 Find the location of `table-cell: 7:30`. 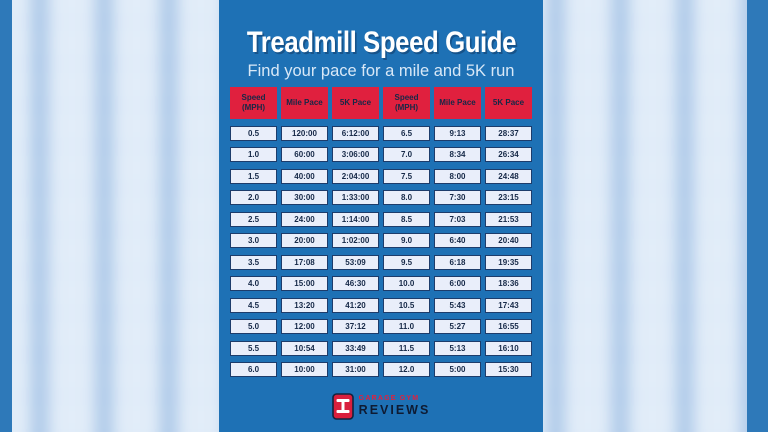

table-cell: 7:30 is located at coordinates (457, 197).